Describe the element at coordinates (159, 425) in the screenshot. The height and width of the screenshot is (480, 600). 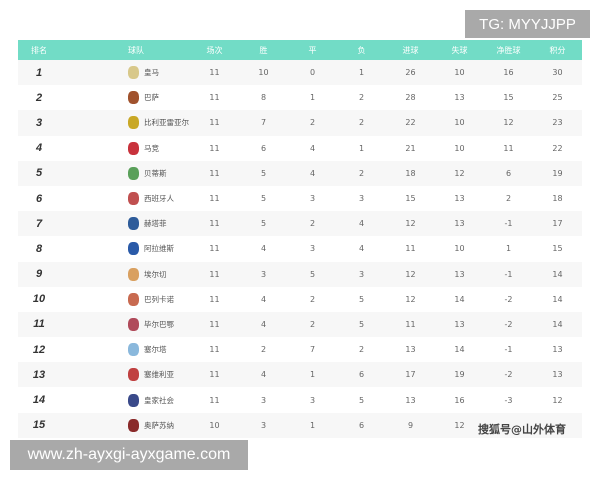
I see `team-name: 奥萨苏纳` at that location.